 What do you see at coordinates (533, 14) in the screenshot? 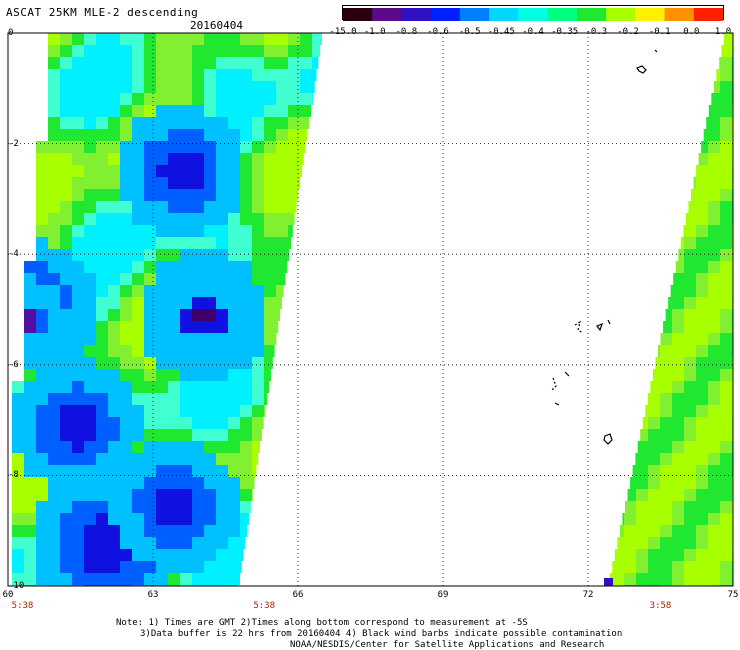
I see `colorbar-segment` at bounding box center [533, 14].